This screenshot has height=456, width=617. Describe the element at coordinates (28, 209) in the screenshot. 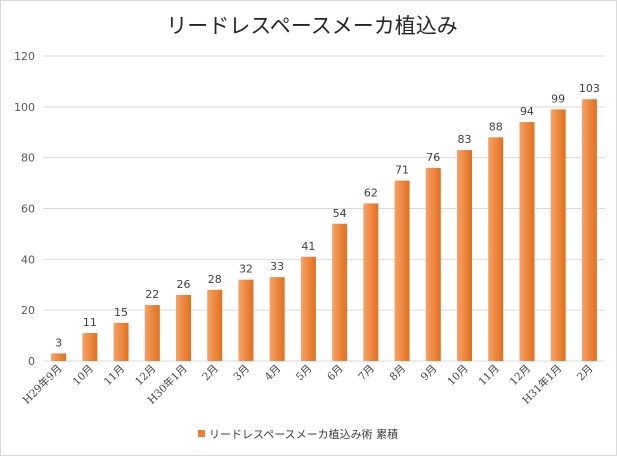

I see `y-tick-label: 60` at that location.